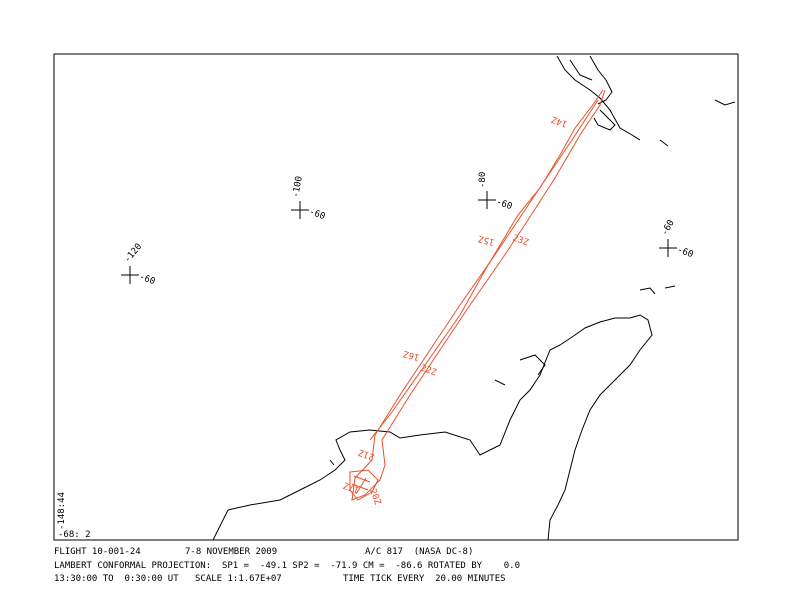 The width and height of the screenshot is (792, 616). Describe the element at coordinates (428, 370) in the screenshot. I see `time-label: 22Z` at that location.